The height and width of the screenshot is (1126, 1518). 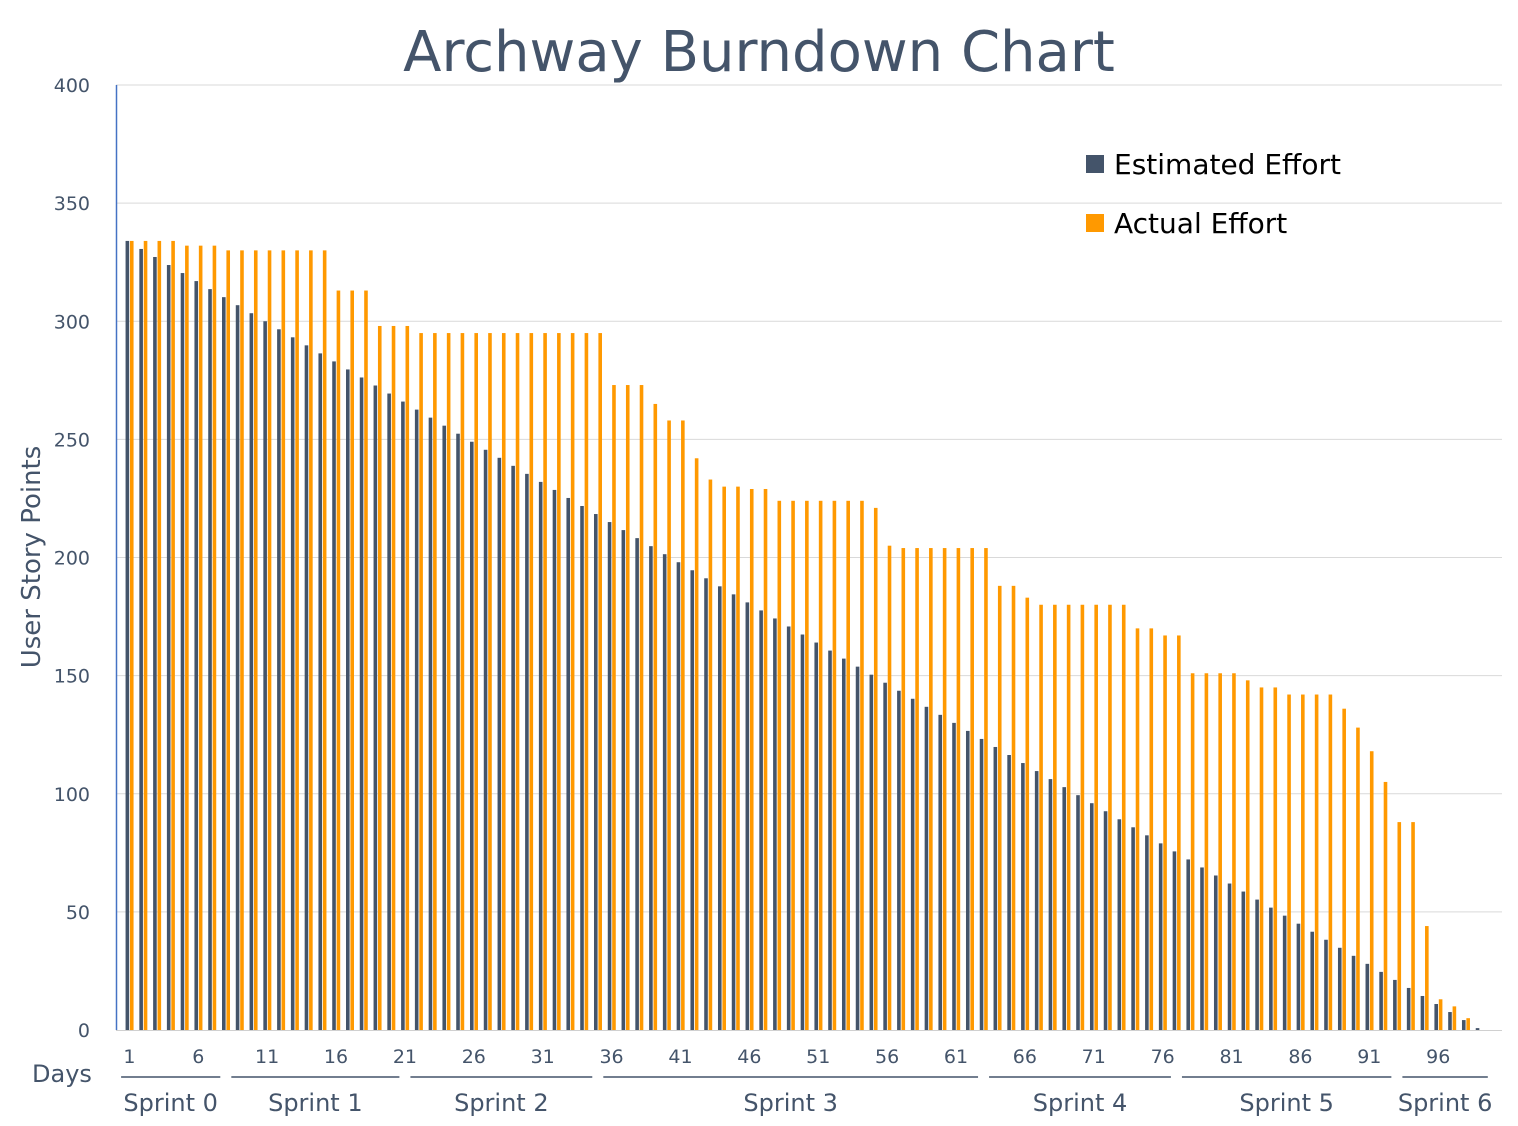 I want to click on sprint-label: Sprint 4, so click(x=1080, y=1103).